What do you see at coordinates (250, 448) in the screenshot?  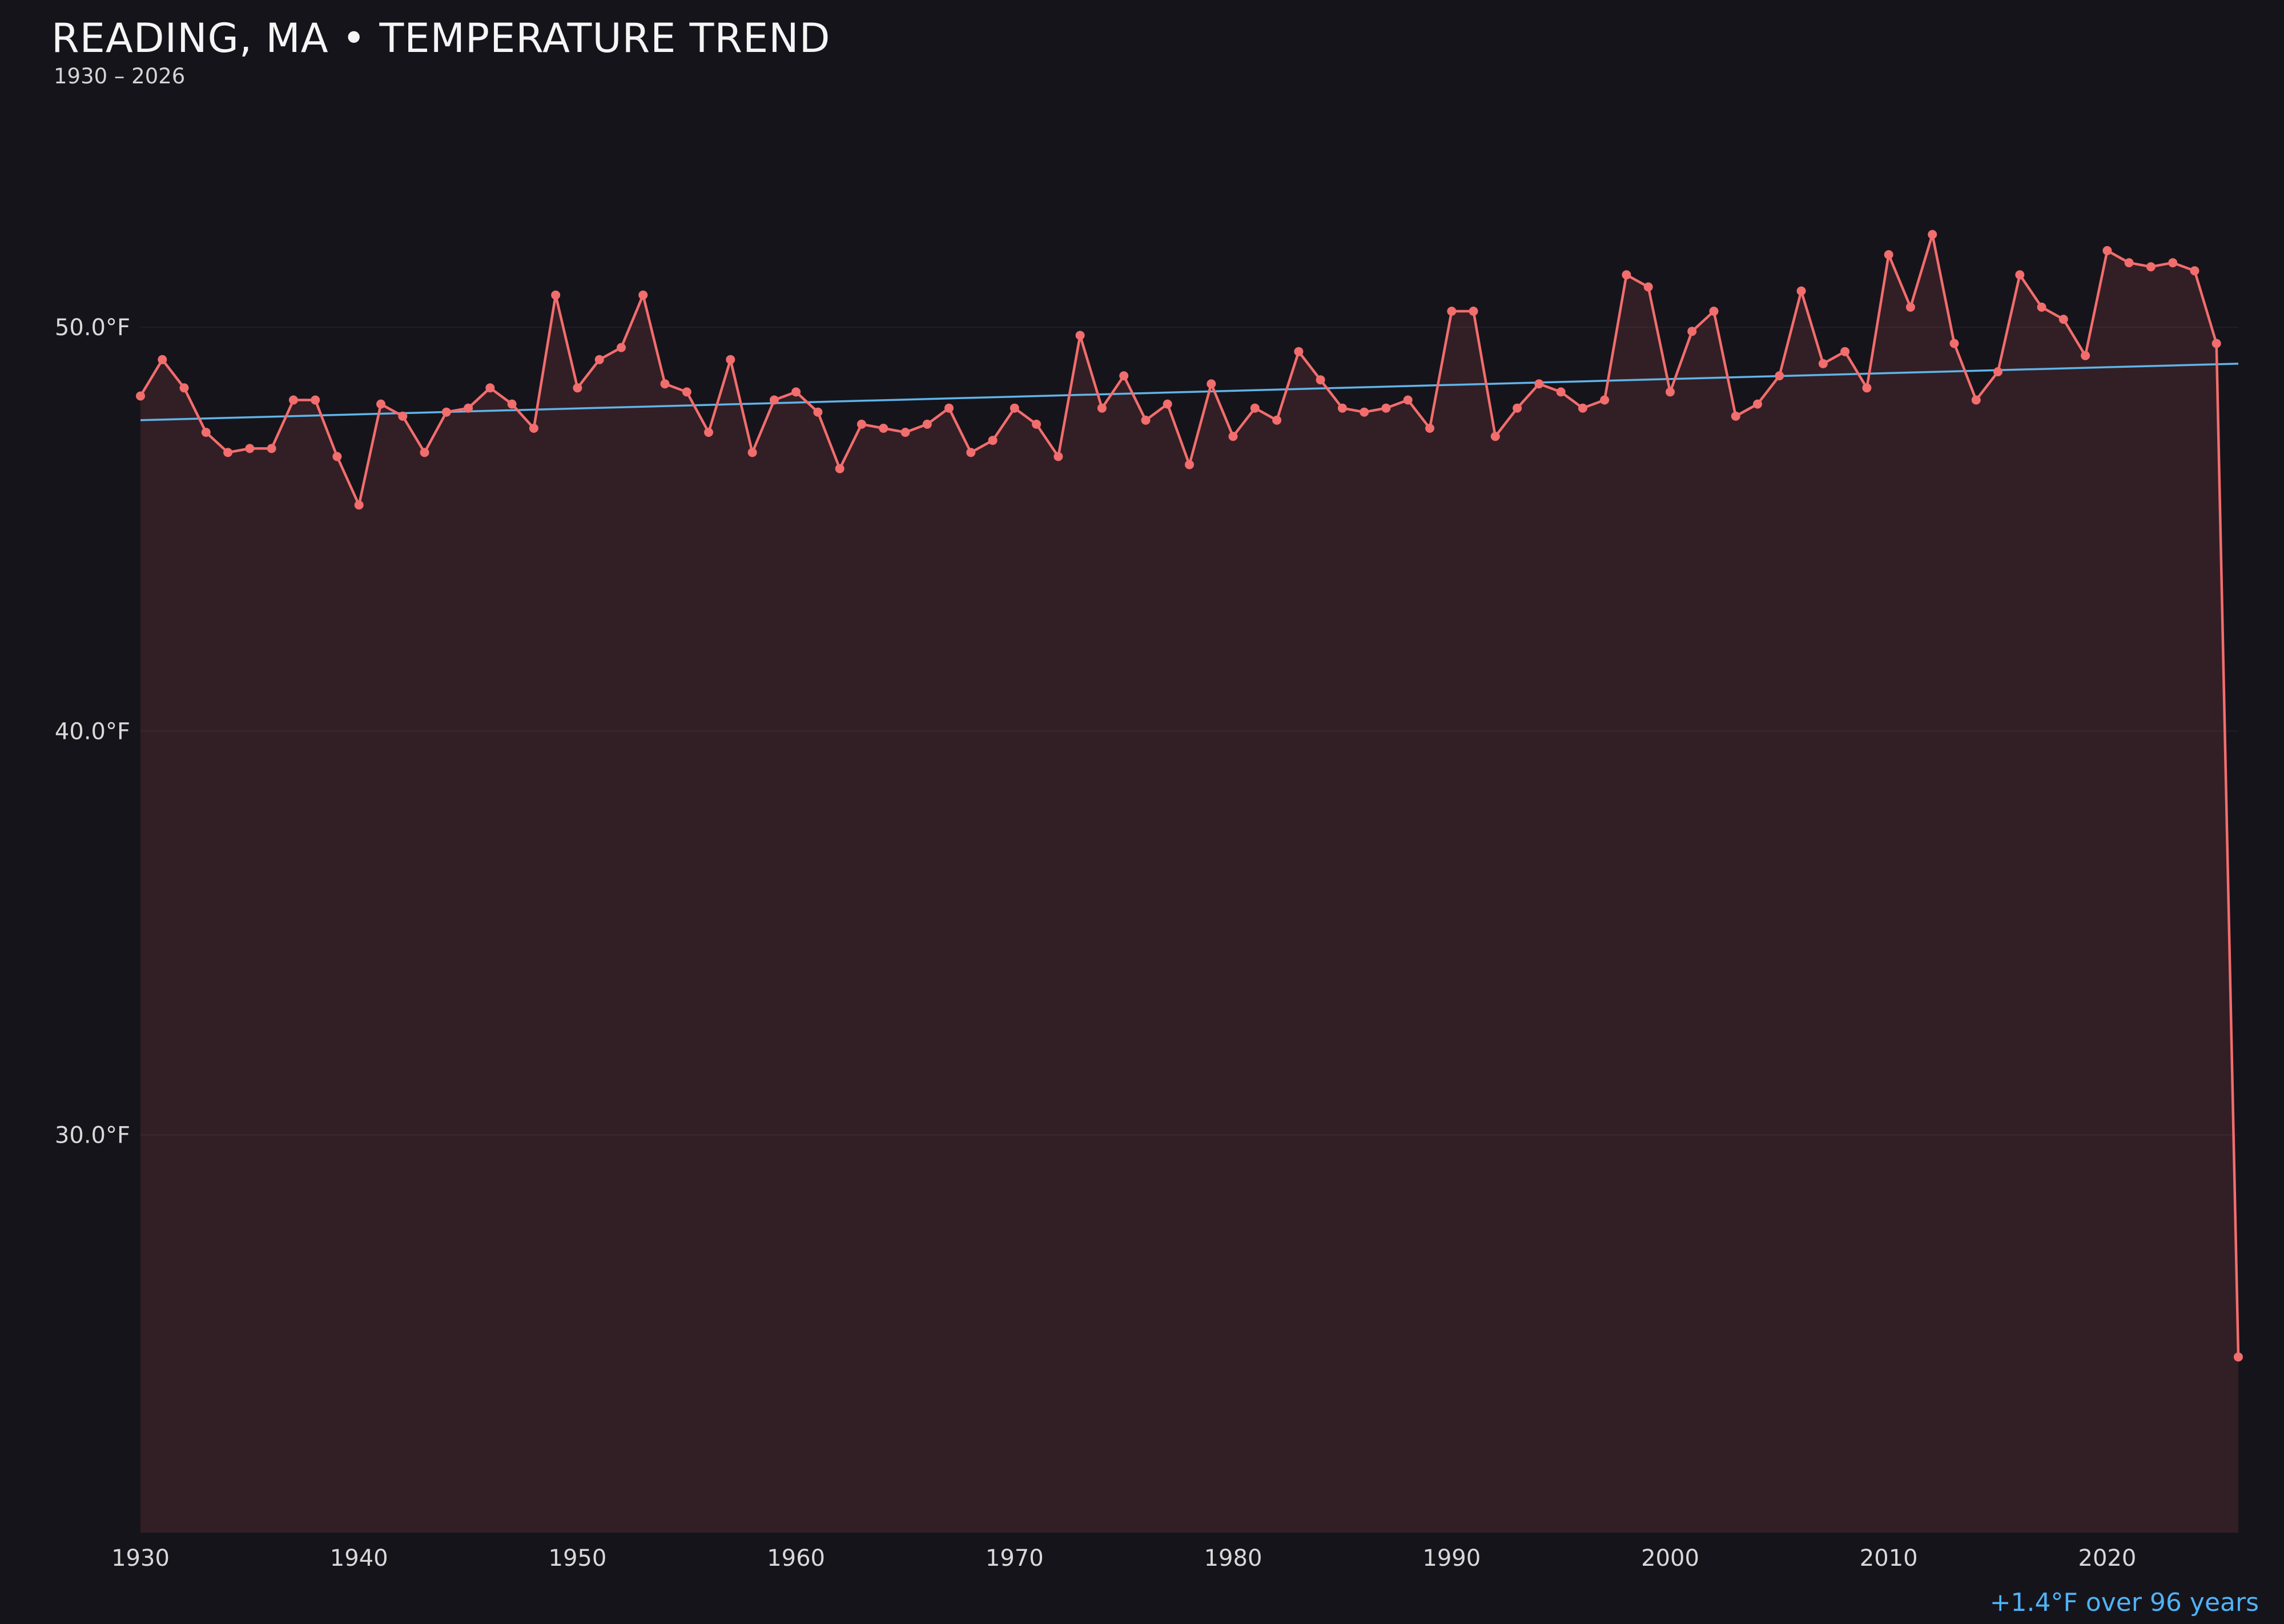 I see `data-point-1935` at bounding box center [250, 448].